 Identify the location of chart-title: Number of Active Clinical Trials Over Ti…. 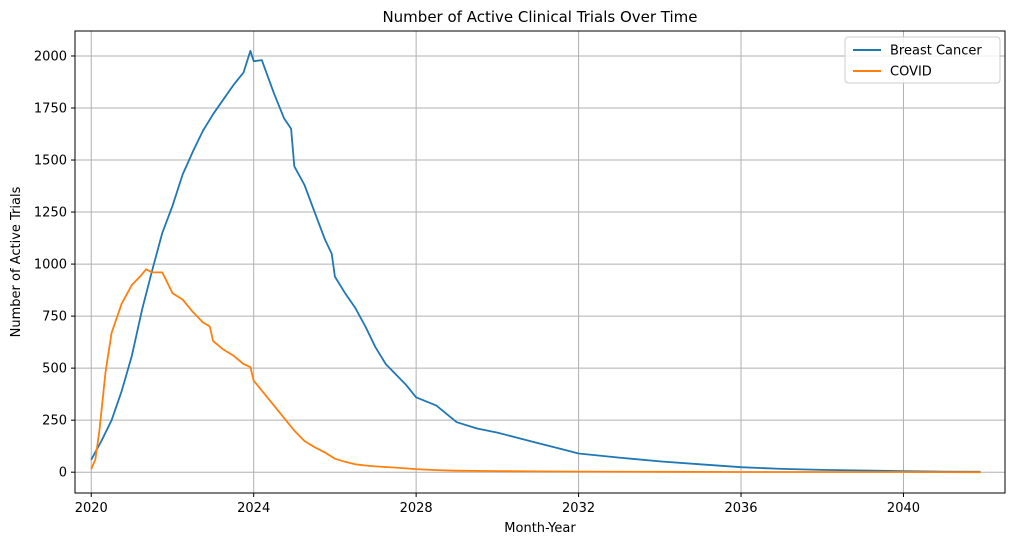
(539, 17).